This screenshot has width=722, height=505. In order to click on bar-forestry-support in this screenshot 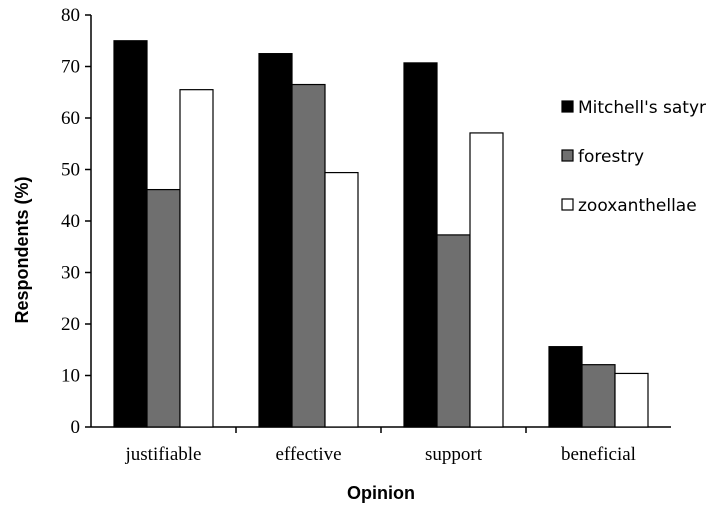, I will do `click(453, 331)`.